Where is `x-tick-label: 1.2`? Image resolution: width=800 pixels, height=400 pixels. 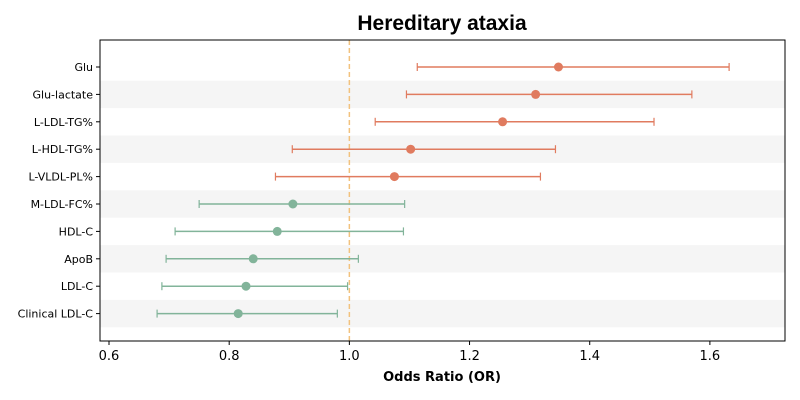
x-tick-label: 1.2 is located at coordinates (469, 356).